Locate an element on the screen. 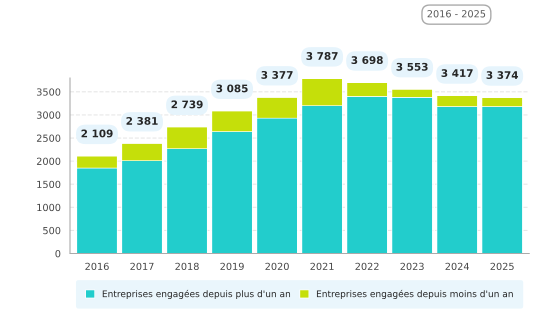 The width and height of the screenshot is (560, 325). y-tick-label: 3500 is located at coordinates (48, 92).